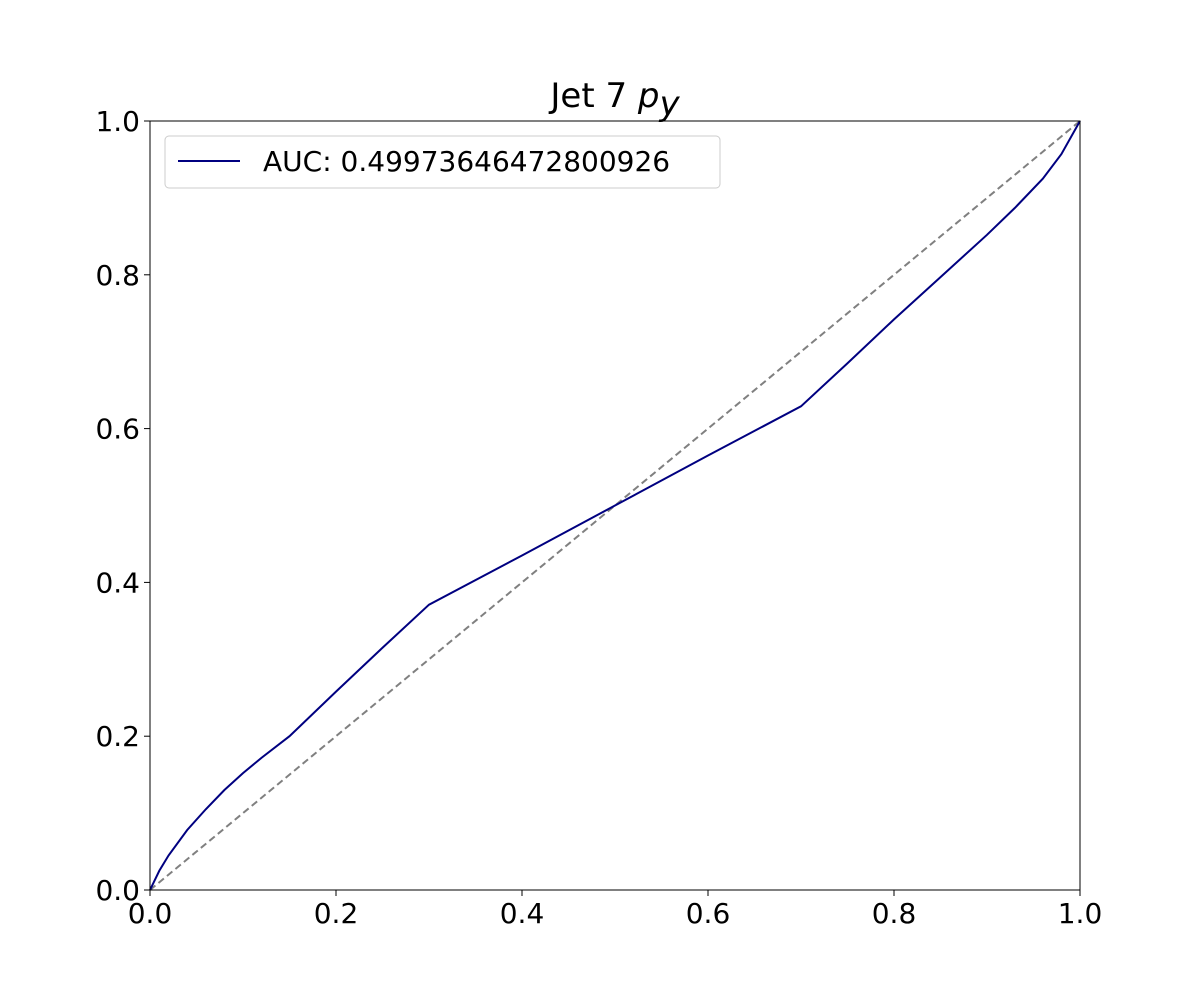 Image resolution: width=1200 pixels, height=1000 pixels. I want to click on title-prefix: Jet 7, so click(593, 96).